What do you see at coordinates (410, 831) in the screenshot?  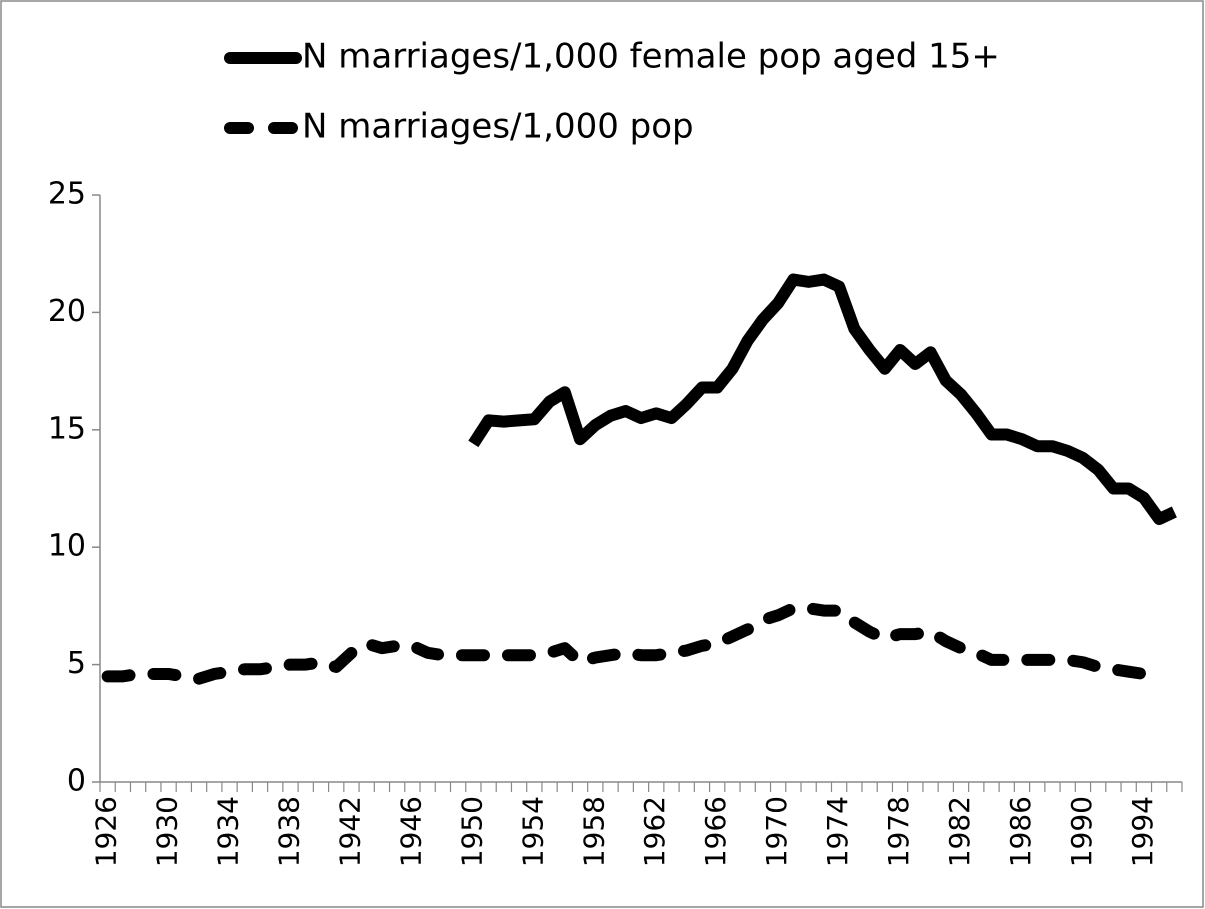 I see `x-tick-label: 1946` at bounding box center [410, 831].